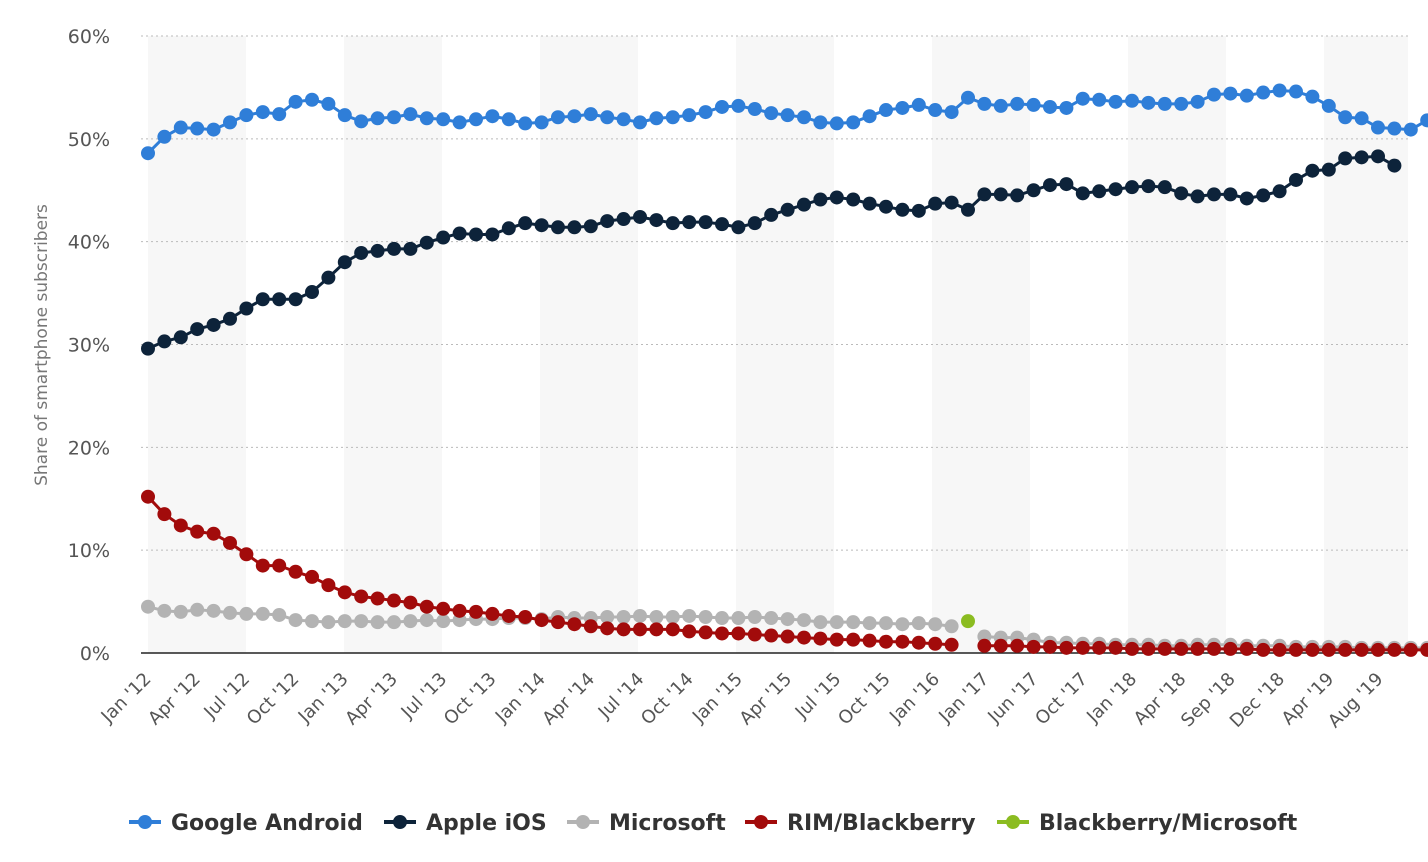 The height and width of the screenshot is (862, 1428). Describe the element at coordinates (860, 823) in the screenshot. I see `legend-item: RIM/Blackberry` at that location.